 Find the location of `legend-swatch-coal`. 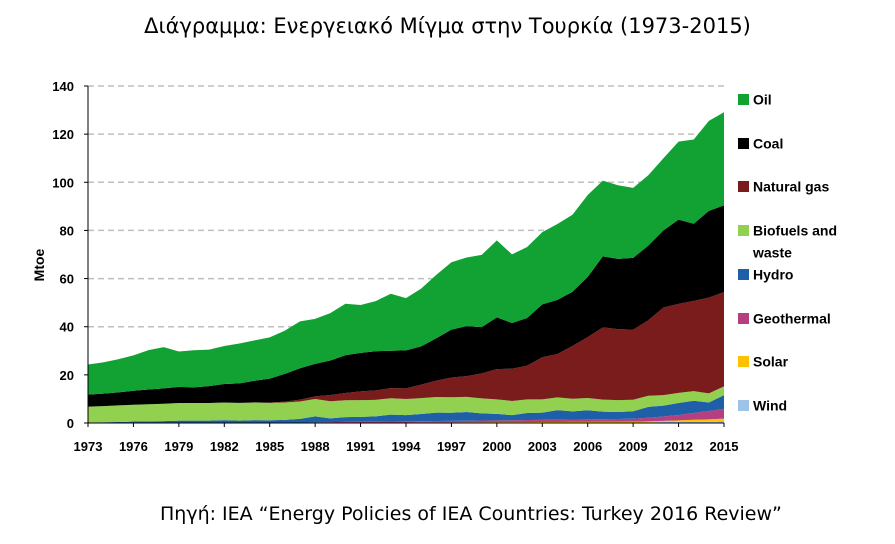

legend-swatch-coal is located at coordinates (743, 143).